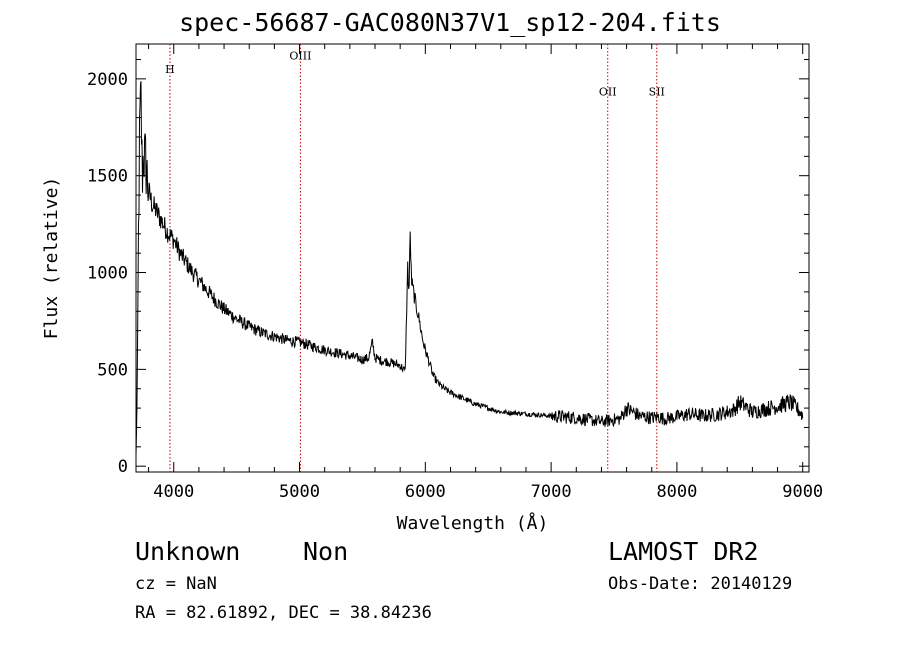  I want to click on y-tick-label: 0, so click(123, 467).